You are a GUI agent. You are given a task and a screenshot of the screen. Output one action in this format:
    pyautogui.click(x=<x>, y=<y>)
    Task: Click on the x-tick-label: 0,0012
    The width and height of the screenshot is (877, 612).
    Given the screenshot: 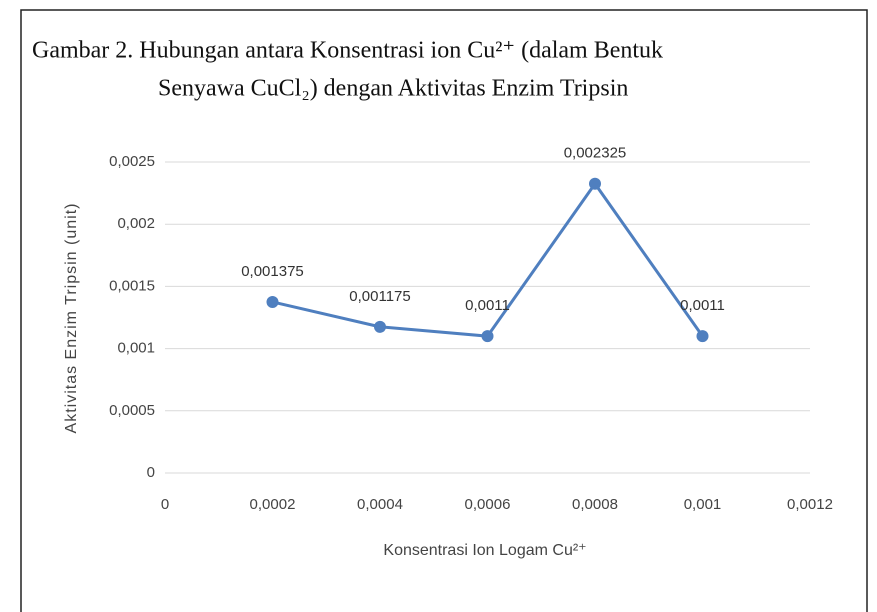 What is the action you would take?
    pyautogui.click(x=810, y=504)
    